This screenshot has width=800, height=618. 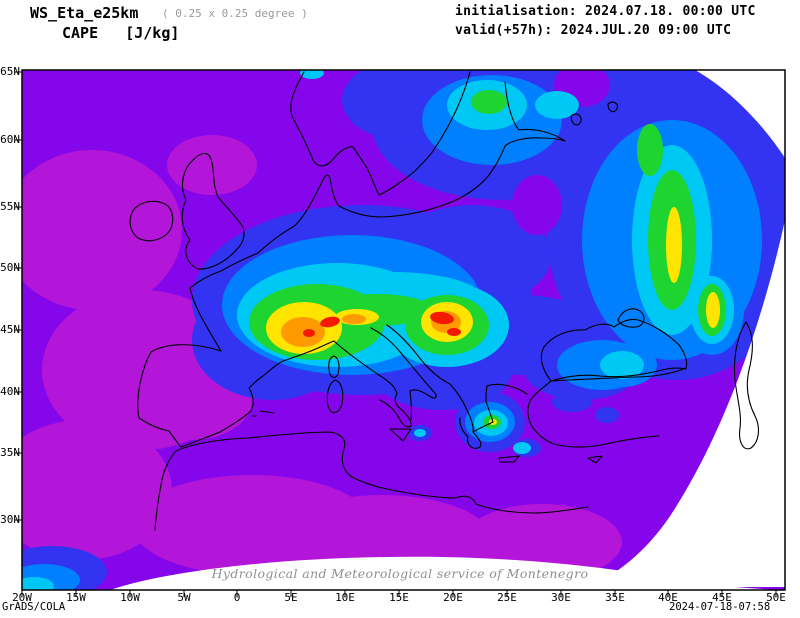 What do you see at coordinates (776, 597) in the screenshot?
I see `lon-label: 50E` at bounding box center [776, 597].